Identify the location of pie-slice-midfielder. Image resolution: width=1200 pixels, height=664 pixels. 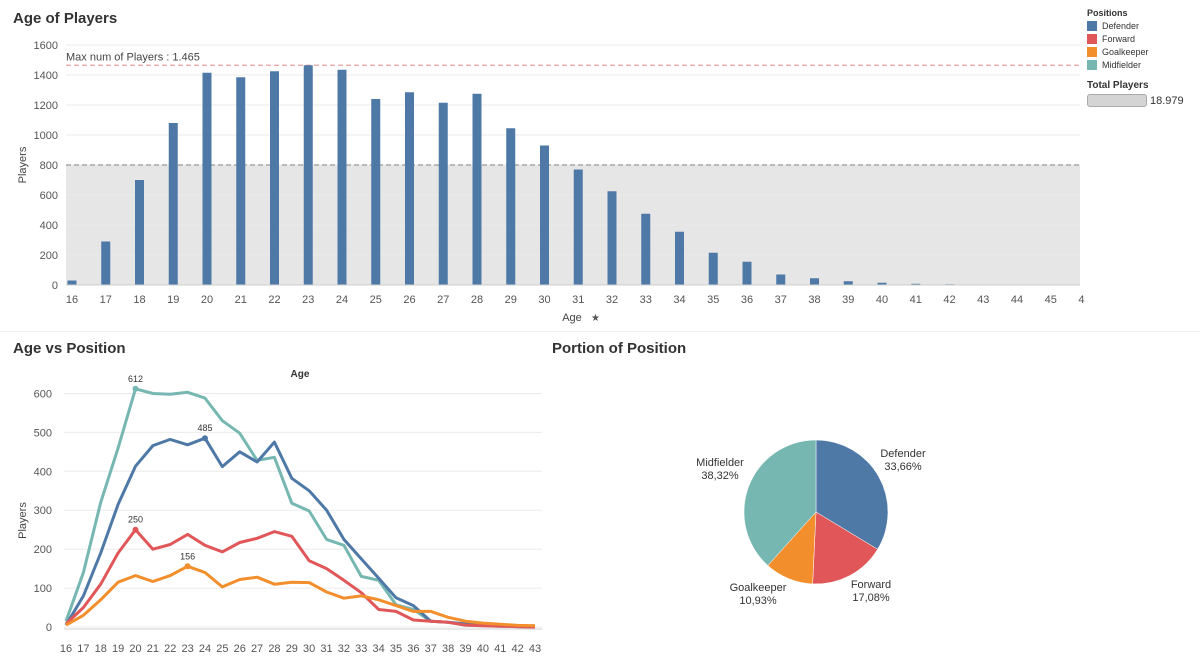
(780, 502).